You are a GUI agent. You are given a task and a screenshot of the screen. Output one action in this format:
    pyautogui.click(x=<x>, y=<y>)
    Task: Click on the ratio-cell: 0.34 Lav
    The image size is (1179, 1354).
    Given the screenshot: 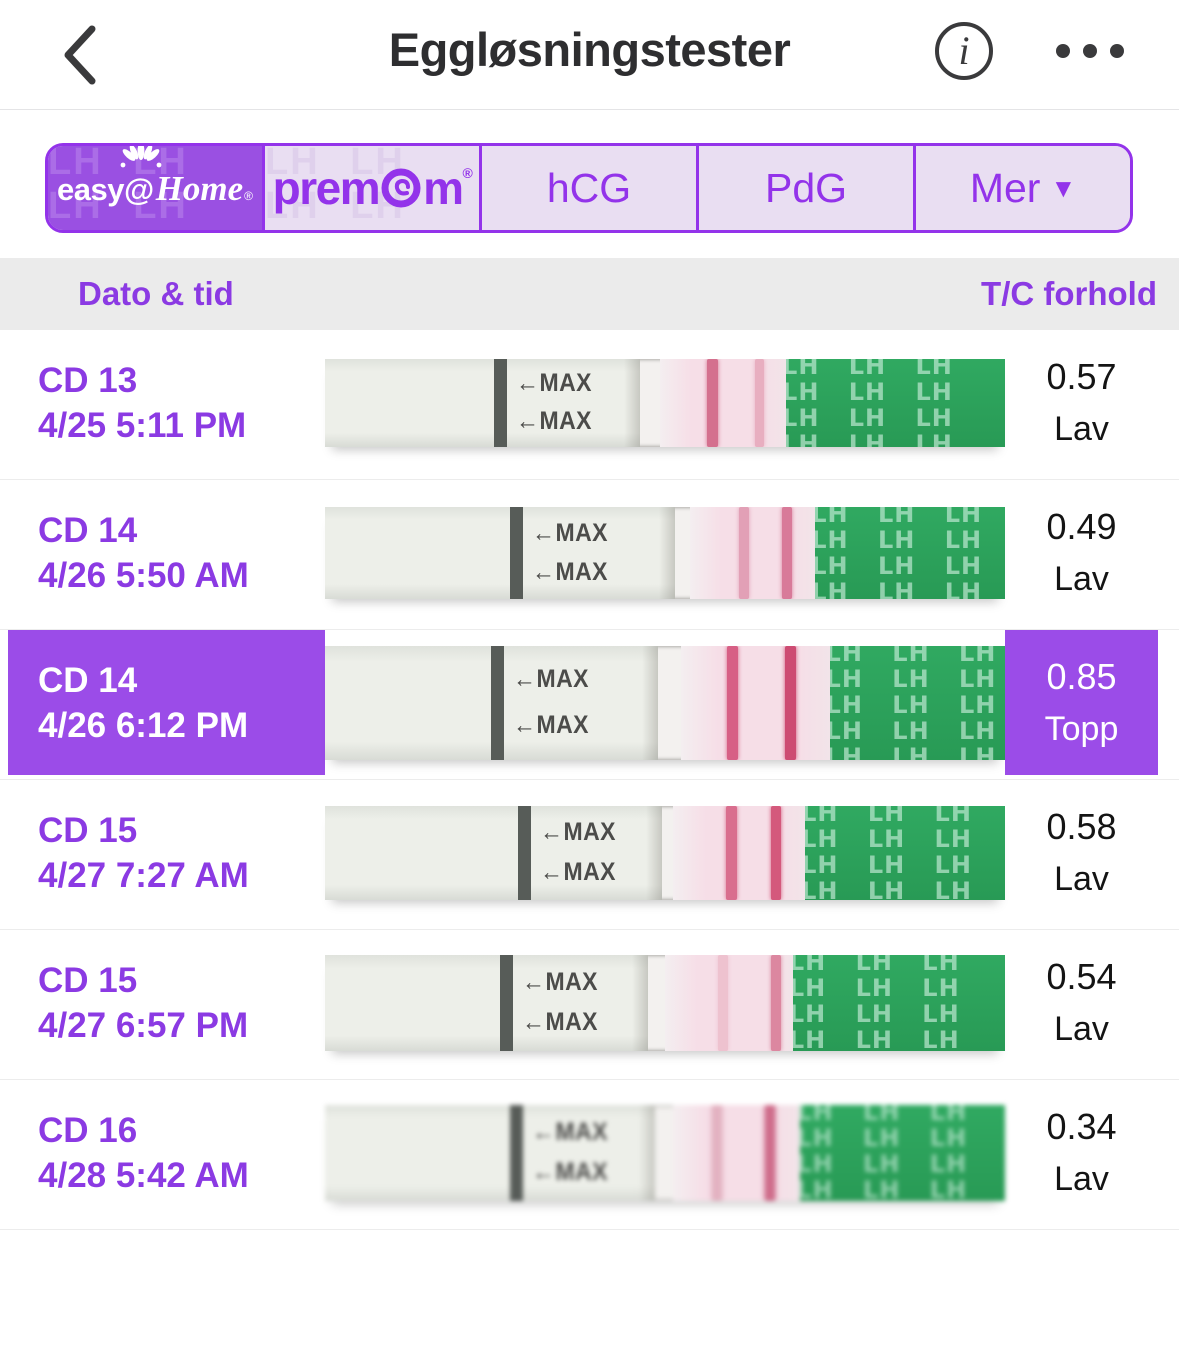 What is the action you would take?
    pyautogui.click(x=1081, y=1152)
    